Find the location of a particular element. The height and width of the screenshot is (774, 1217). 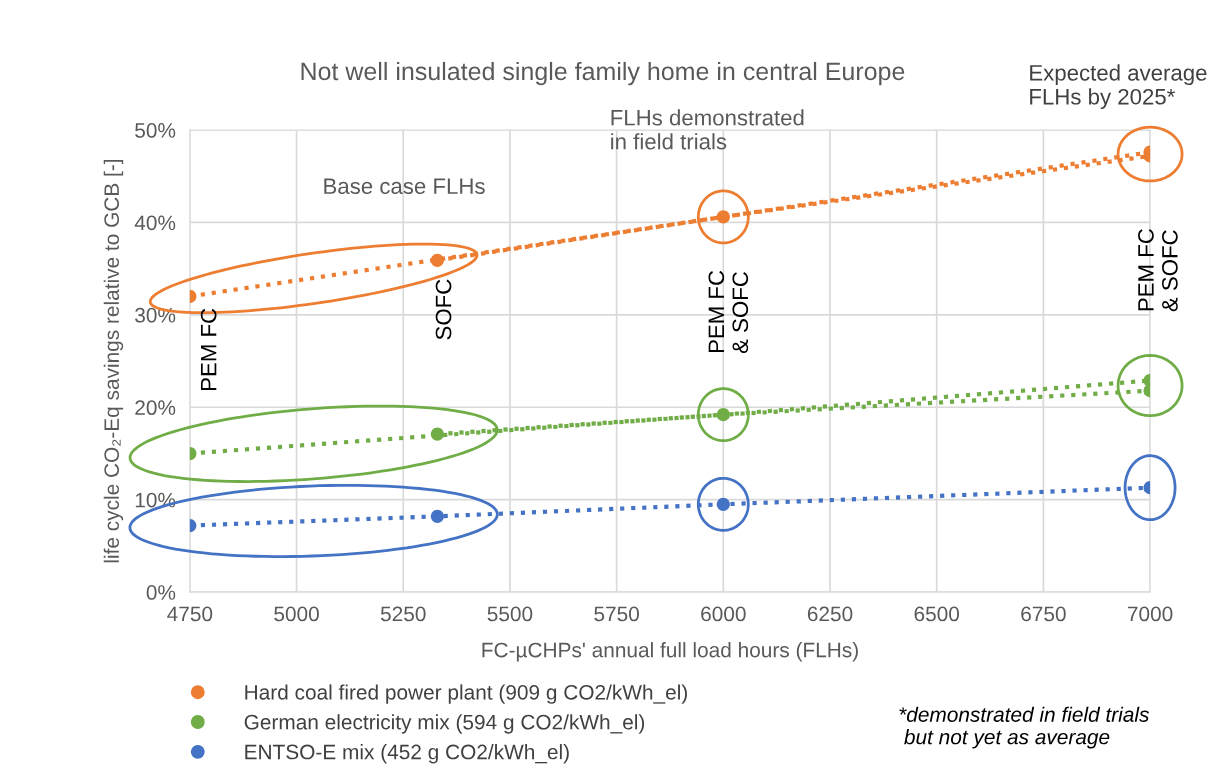

x-tick-label: 6000 is located at coordinates (723, 614).